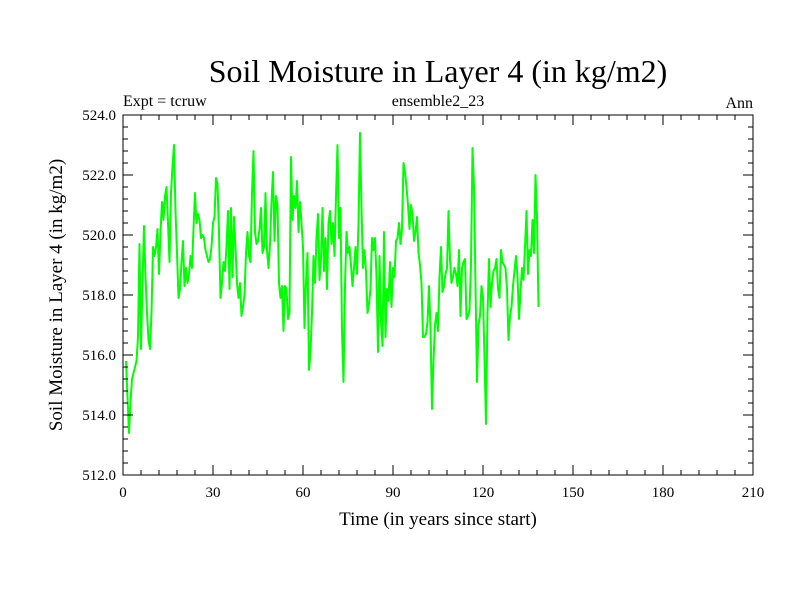 This screenshot has width=800, height=600. Describe the element at coordinates (99, 416) in the screenshot. I see `y-tick-label: 514.0` at that location.